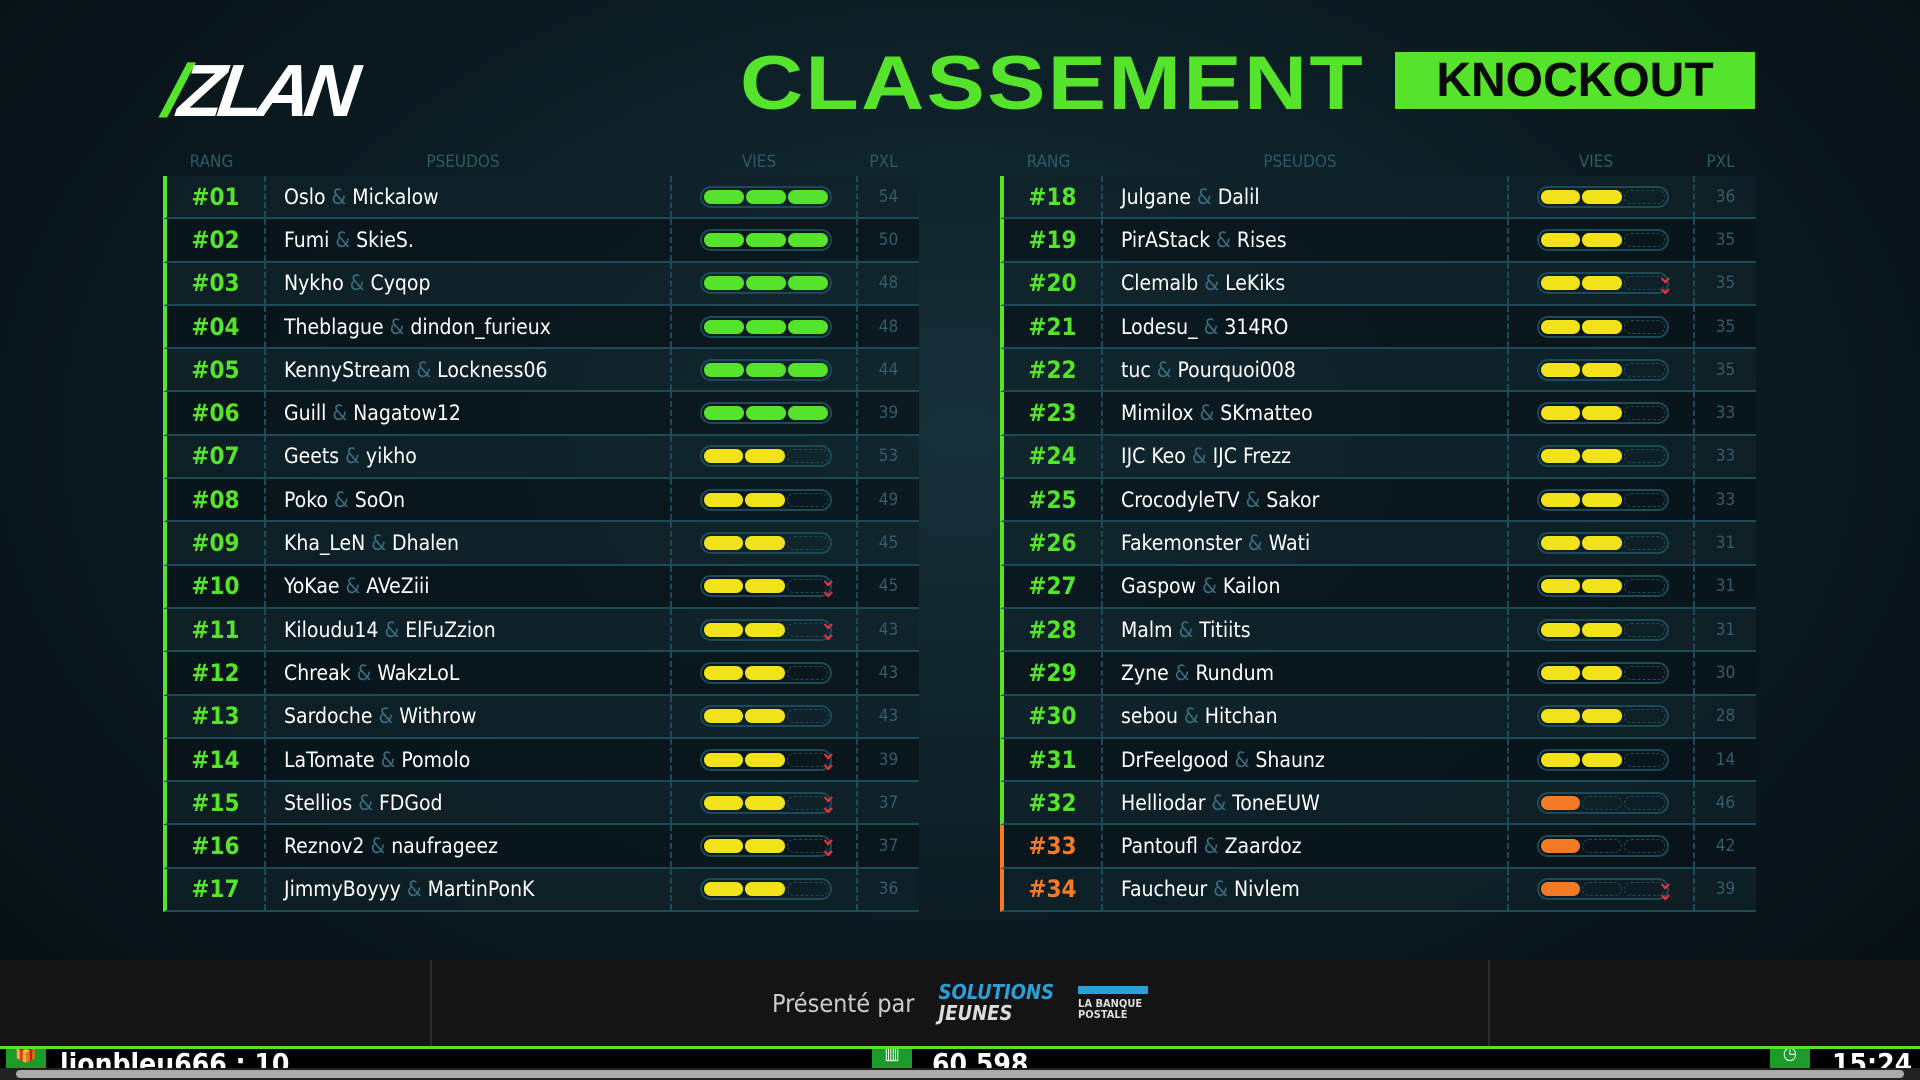 Image resolution: width=1920 pixels, height=1080 pixels. I want to click on team-names: Julgane & Dalil, so click(1304, 197).